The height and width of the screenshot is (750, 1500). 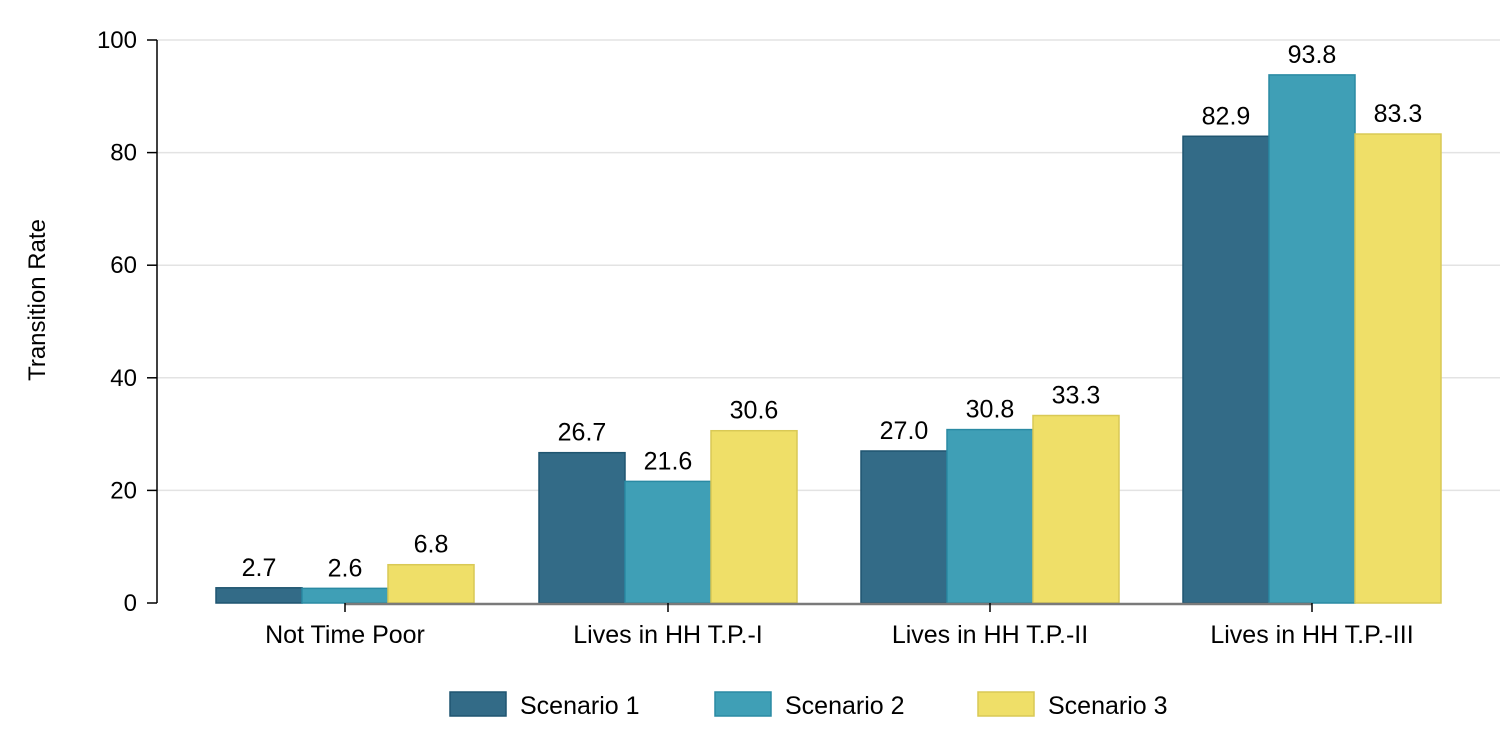 I want to click on data-label: 82.9, so click(x=1226, y=116).